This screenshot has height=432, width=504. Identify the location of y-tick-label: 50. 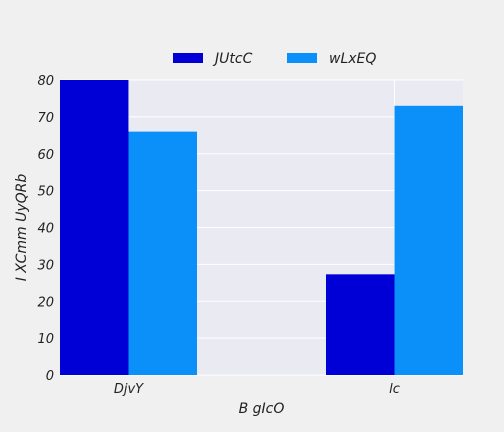
(45, 192).